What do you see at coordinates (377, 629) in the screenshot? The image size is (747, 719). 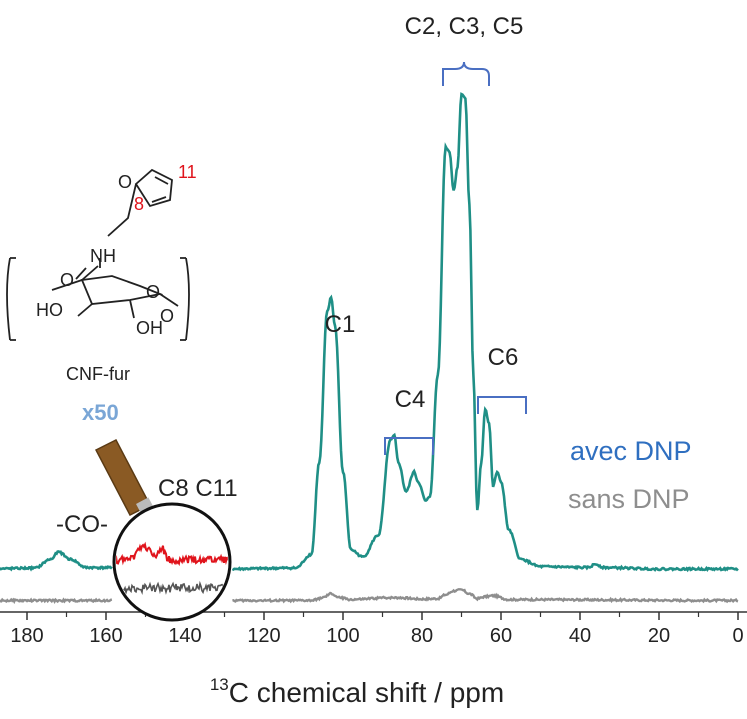 I see `x-axis-ticks: 180 160 140 120 100 80 60 40 20 0` at bounding box center [377, 629].